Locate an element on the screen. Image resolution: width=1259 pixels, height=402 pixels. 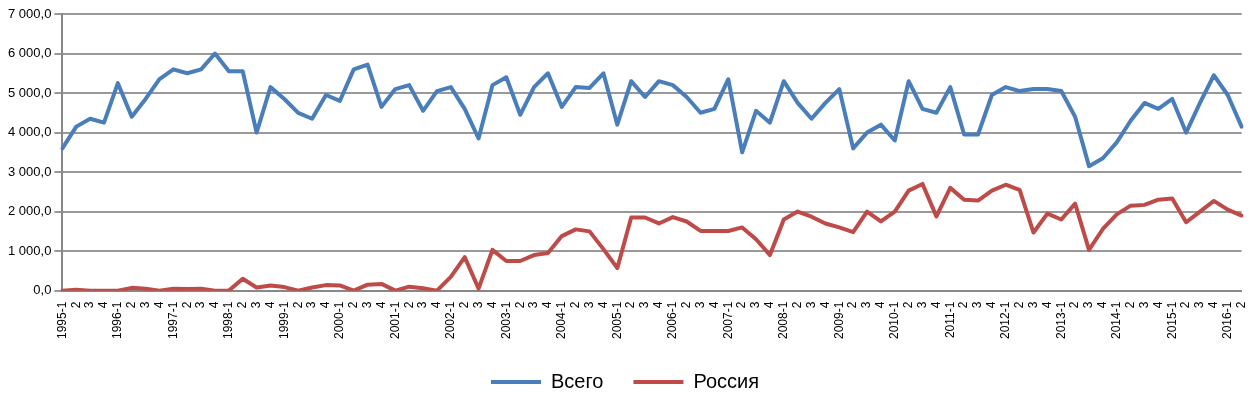
y-tick-label: 5 000,0 is located at coordinates (30, 92).